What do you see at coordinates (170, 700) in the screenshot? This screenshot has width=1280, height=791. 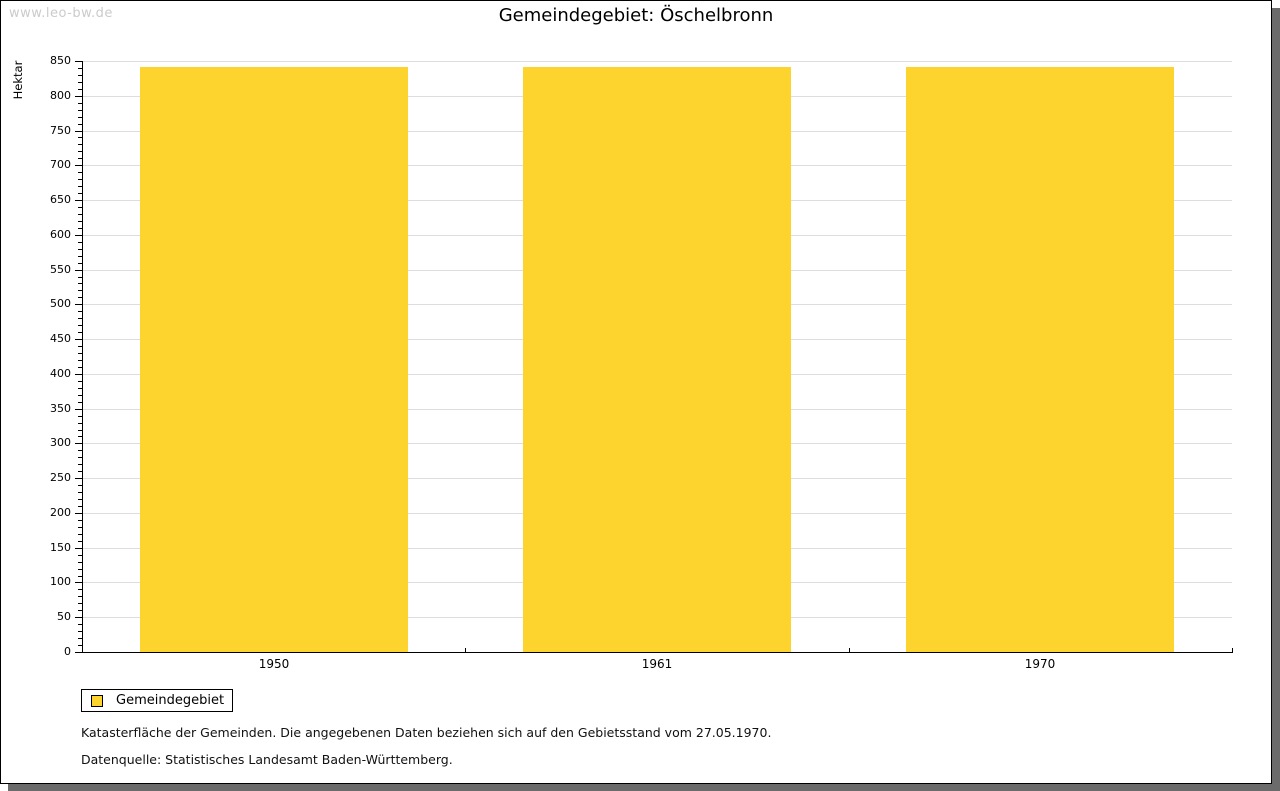 I see `legend-label: Gemeindegebiet` at bounding box center [170, 700].